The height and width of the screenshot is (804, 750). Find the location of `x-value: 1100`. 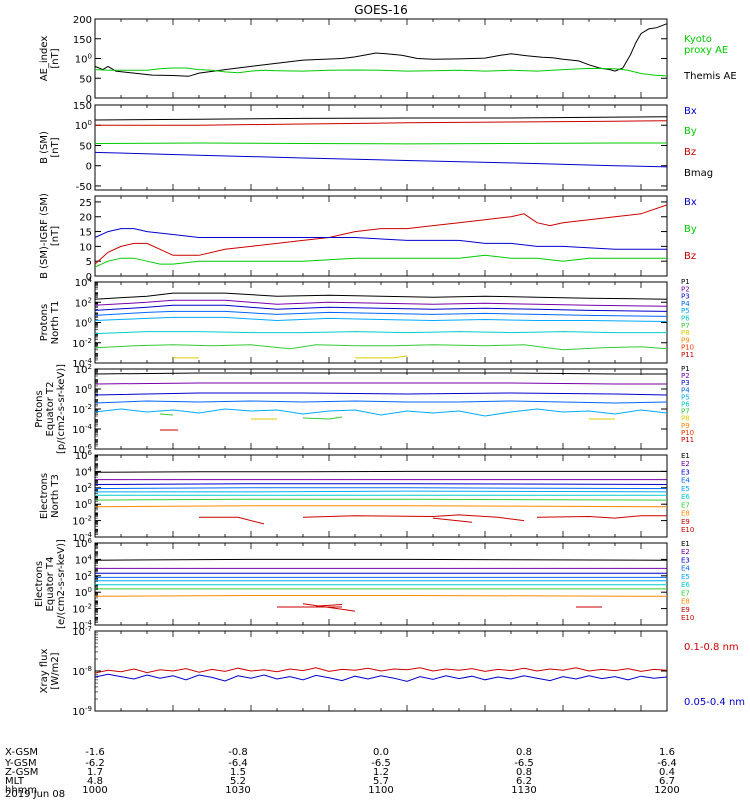

x-value: 1100 is located at coordinates (380, 790).